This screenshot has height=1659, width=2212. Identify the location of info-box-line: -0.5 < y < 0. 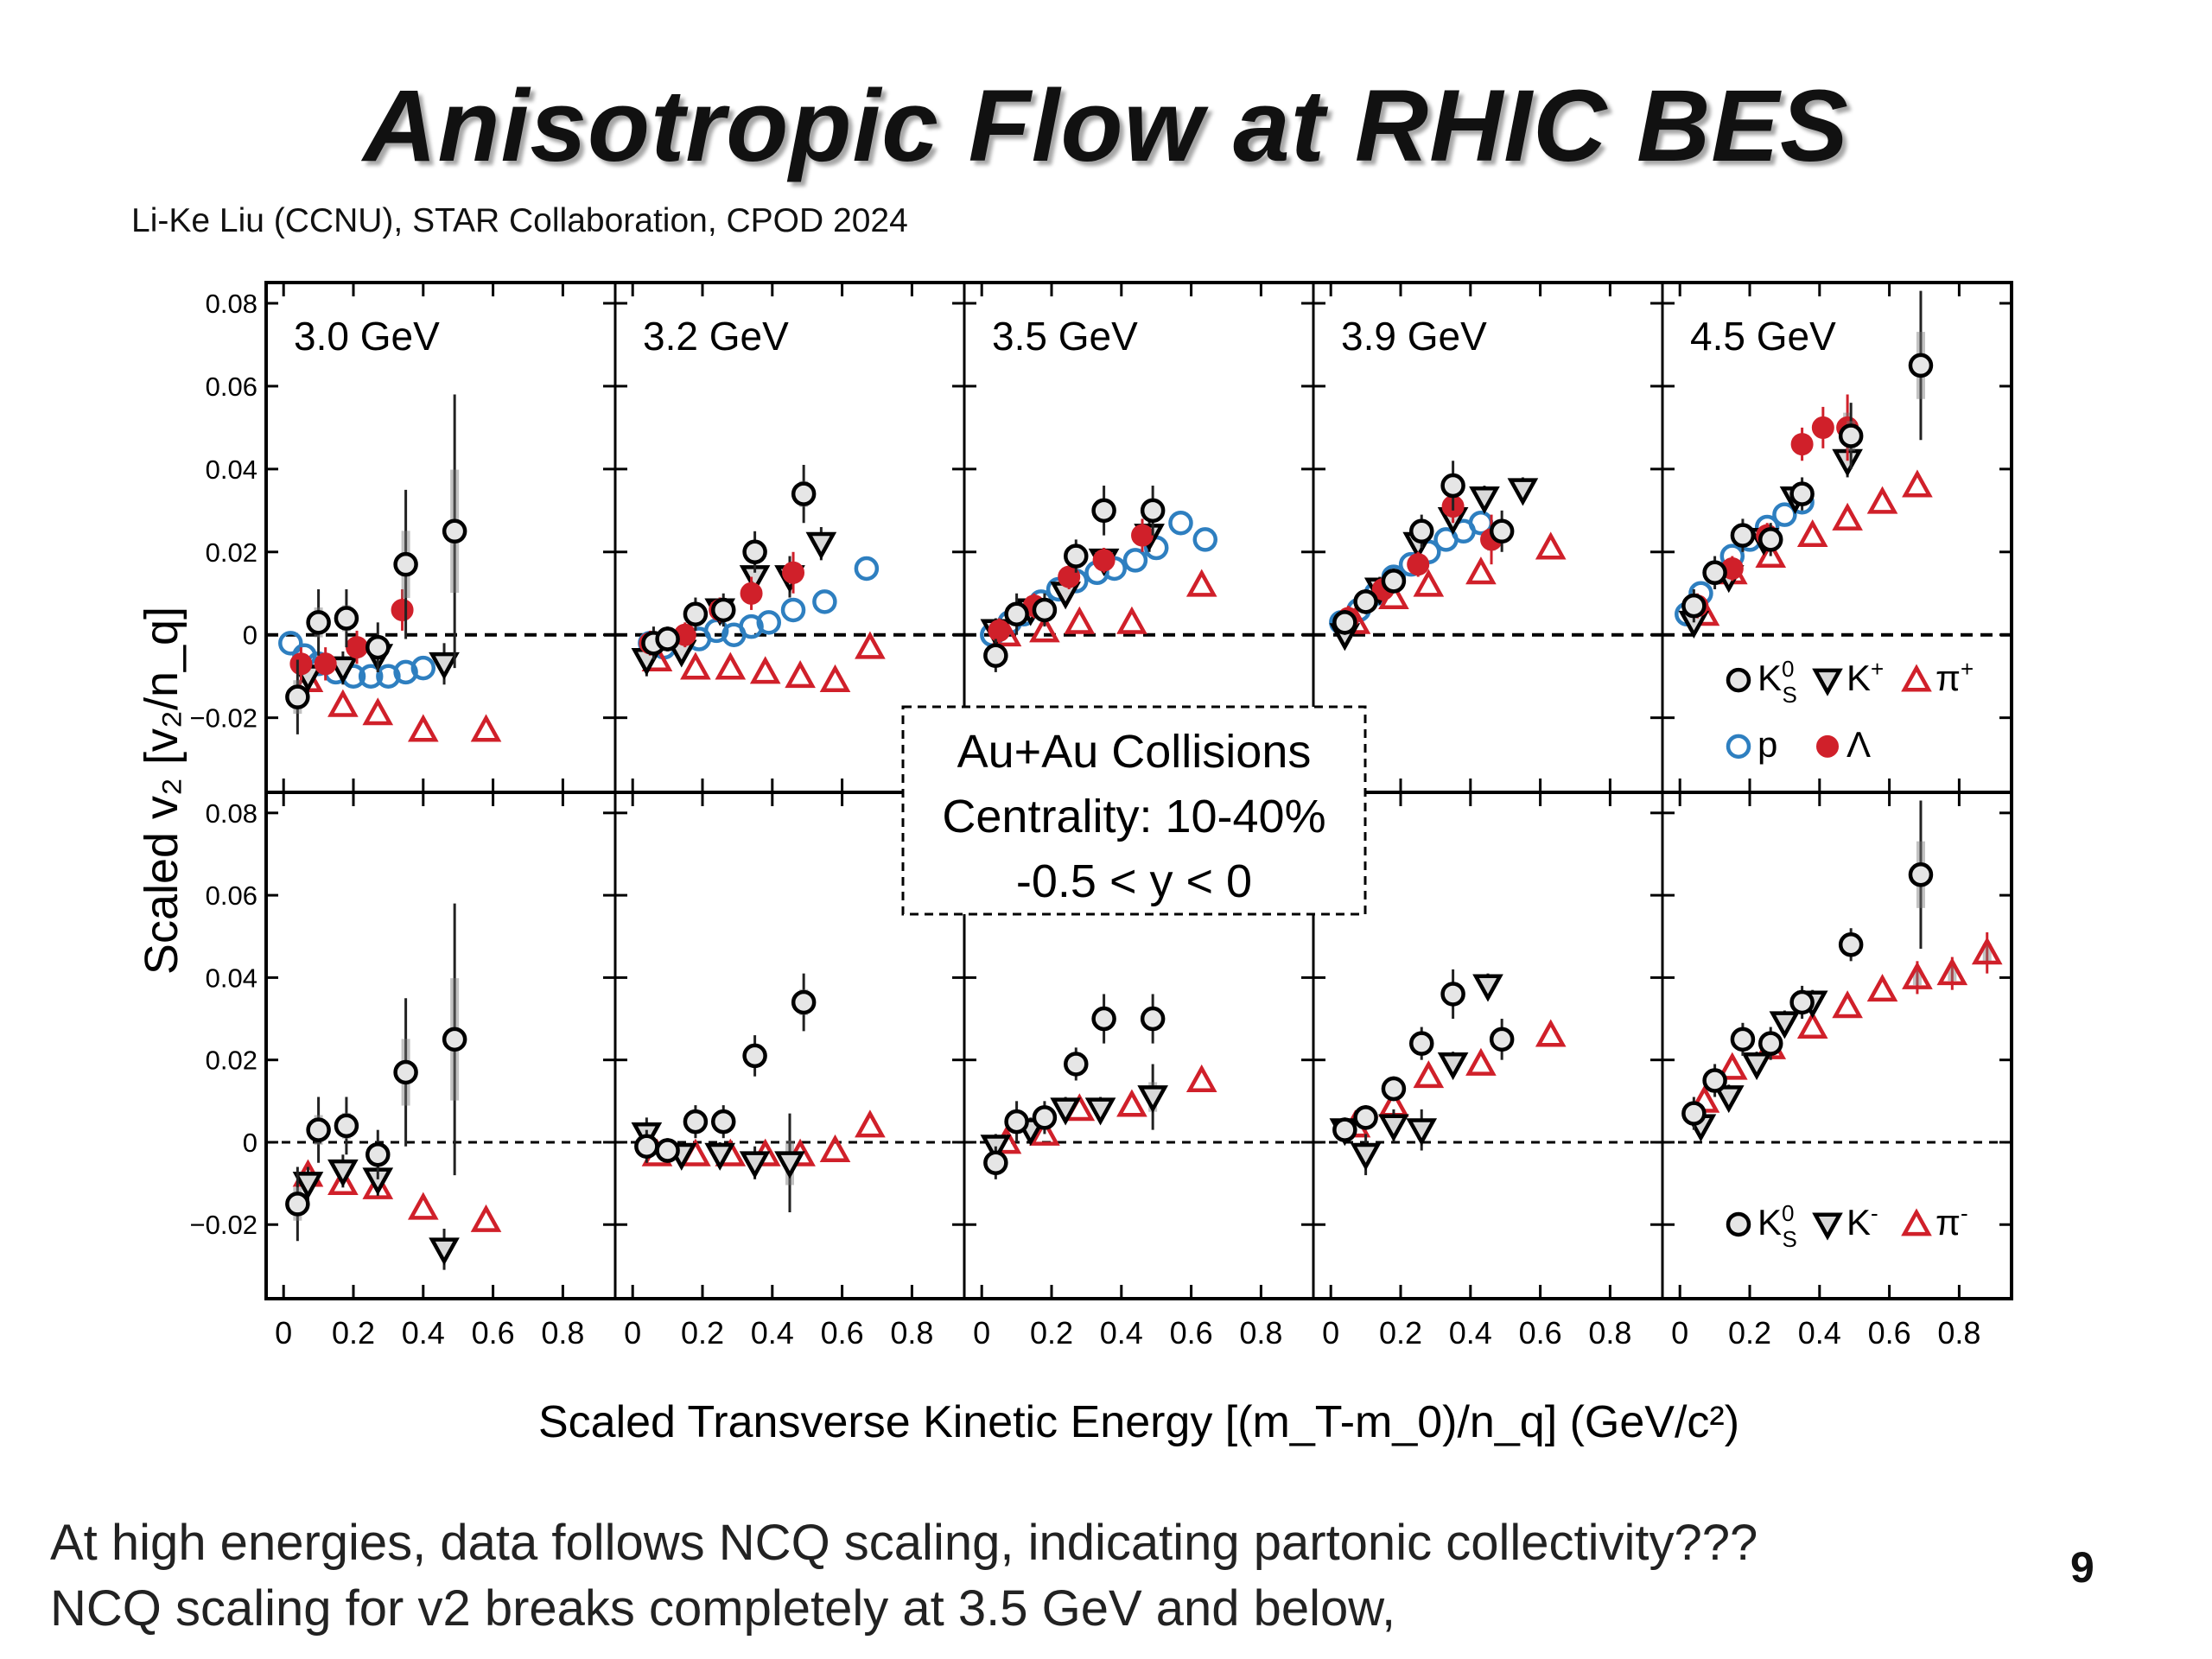
(1134, 881).